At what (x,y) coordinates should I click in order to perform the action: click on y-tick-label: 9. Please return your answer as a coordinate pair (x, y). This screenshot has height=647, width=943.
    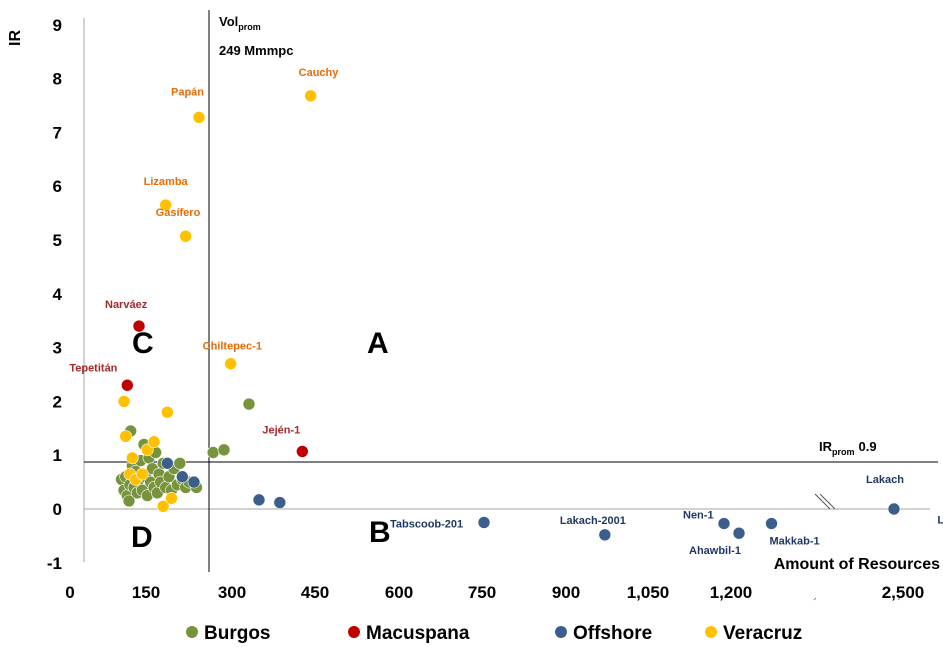
    Looking at the image, I should click on (57, 25).